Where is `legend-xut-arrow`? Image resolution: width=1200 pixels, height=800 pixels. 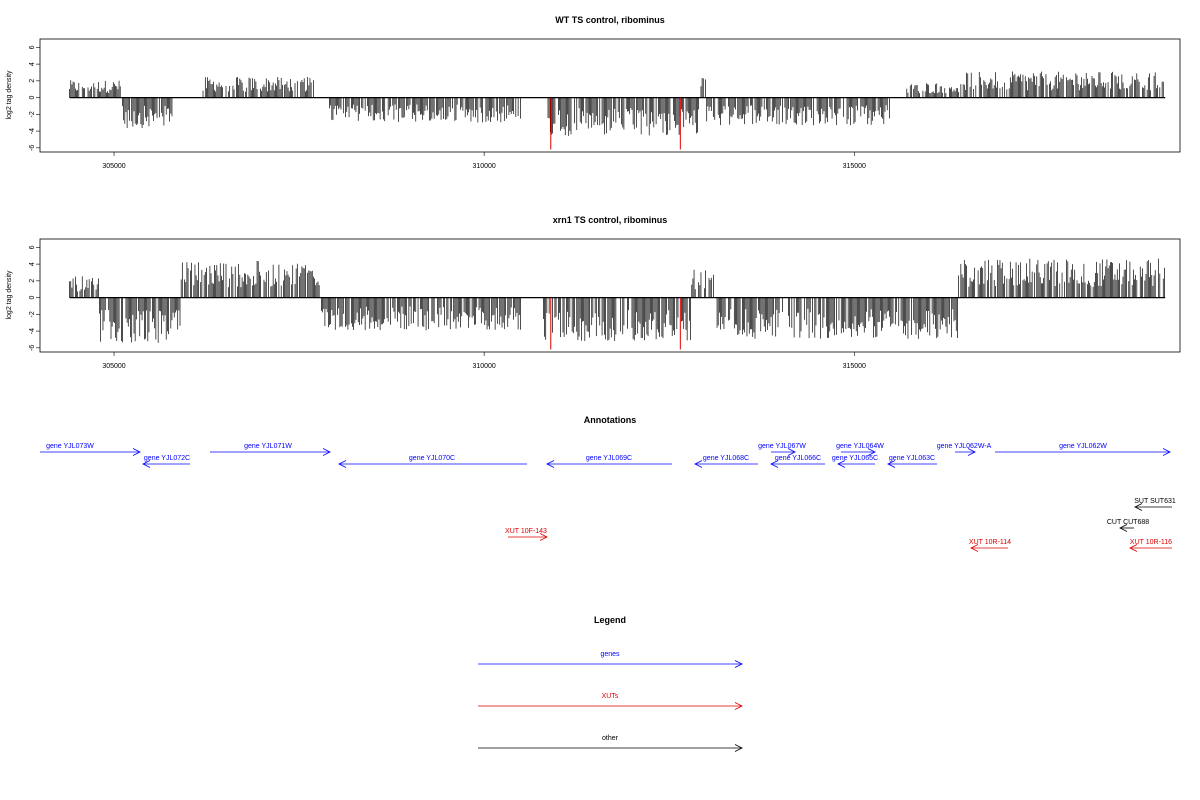 legend-xut-arrow is located at coordinates (610, 706).